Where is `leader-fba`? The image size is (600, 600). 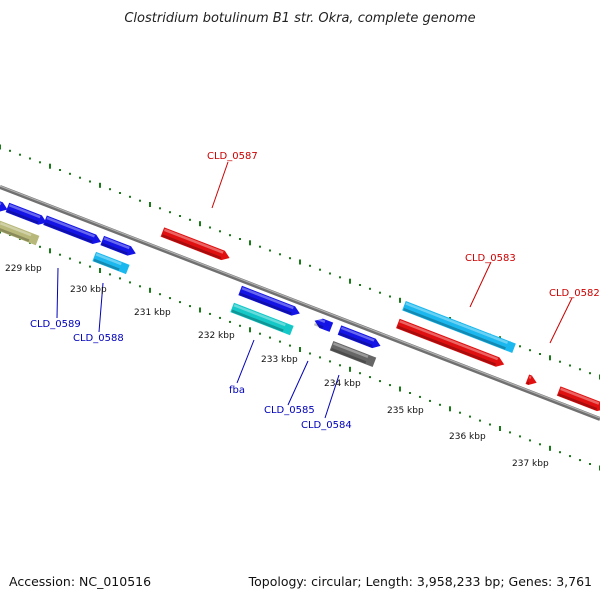
leader-fba is located at coordinates (245, 361).